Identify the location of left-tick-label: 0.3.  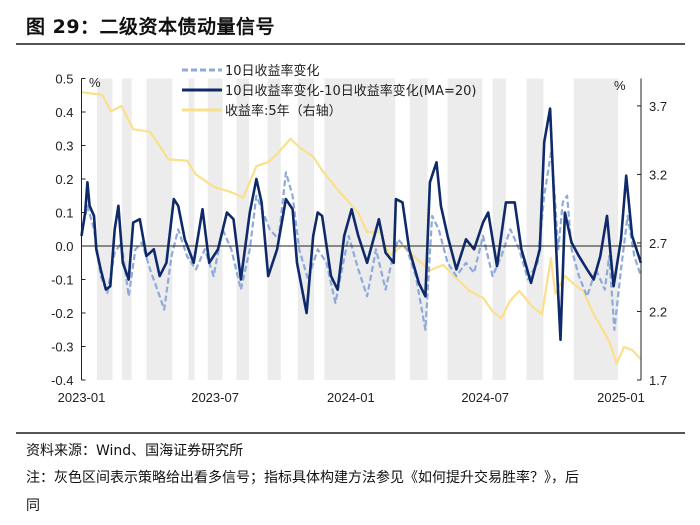
(64, 146).